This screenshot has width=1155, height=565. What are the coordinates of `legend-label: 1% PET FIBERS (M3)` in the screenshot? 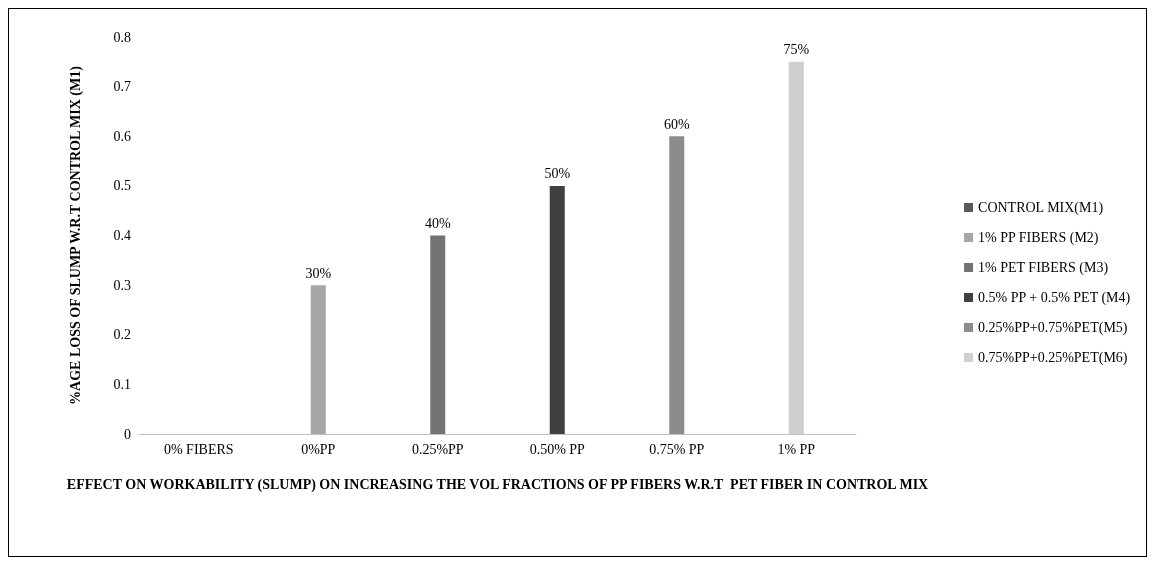 It's located at (1043, 268).